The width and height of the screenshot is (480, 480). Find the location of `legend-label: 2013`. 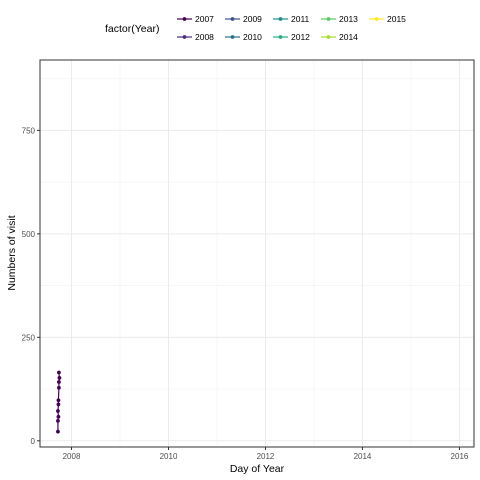

legend-label: 2013 is located at coordinates (348, 19).